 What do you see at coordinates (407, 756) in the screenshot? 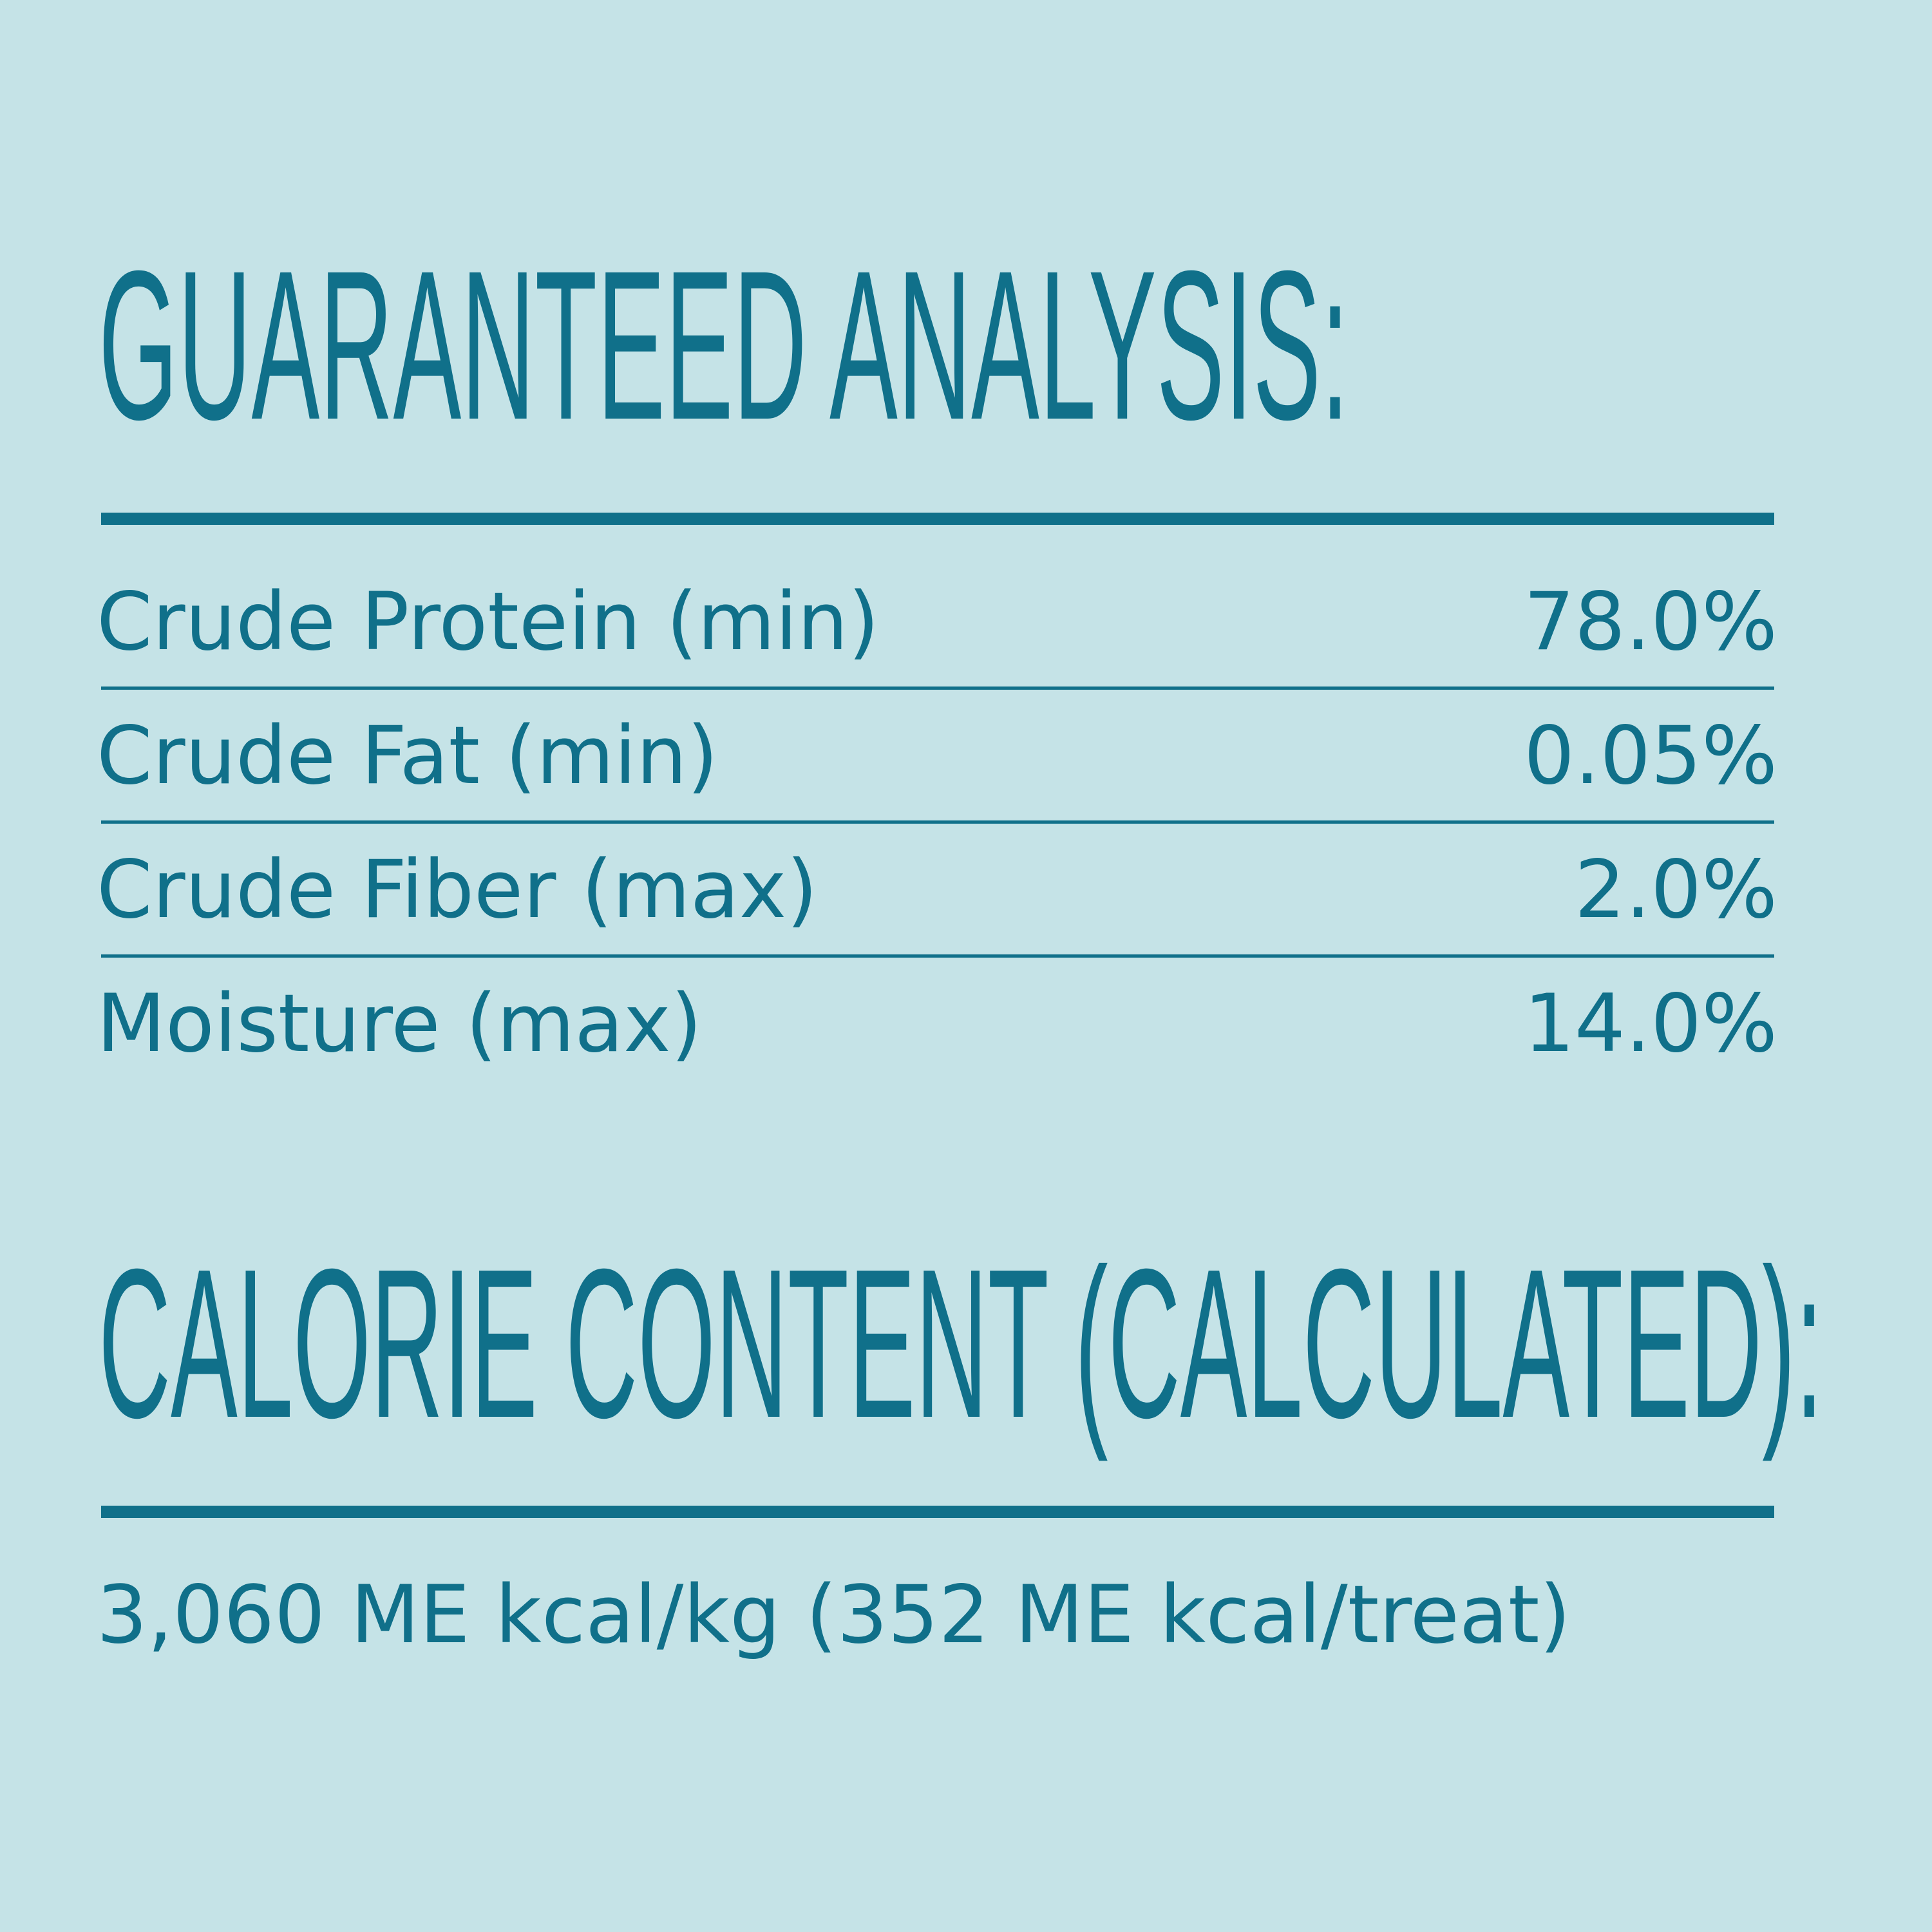
I see `nutrient-name: Crude Fat (min)` at bounding box center [407, 756].